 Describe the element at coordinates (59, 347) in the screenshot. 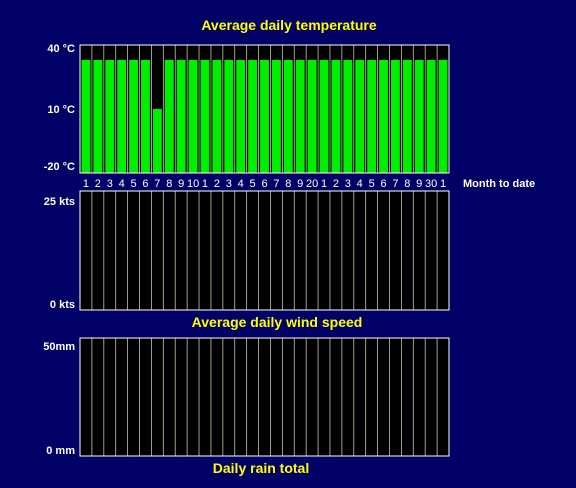

I see `rain-ytick-label: 50mm` at that location.